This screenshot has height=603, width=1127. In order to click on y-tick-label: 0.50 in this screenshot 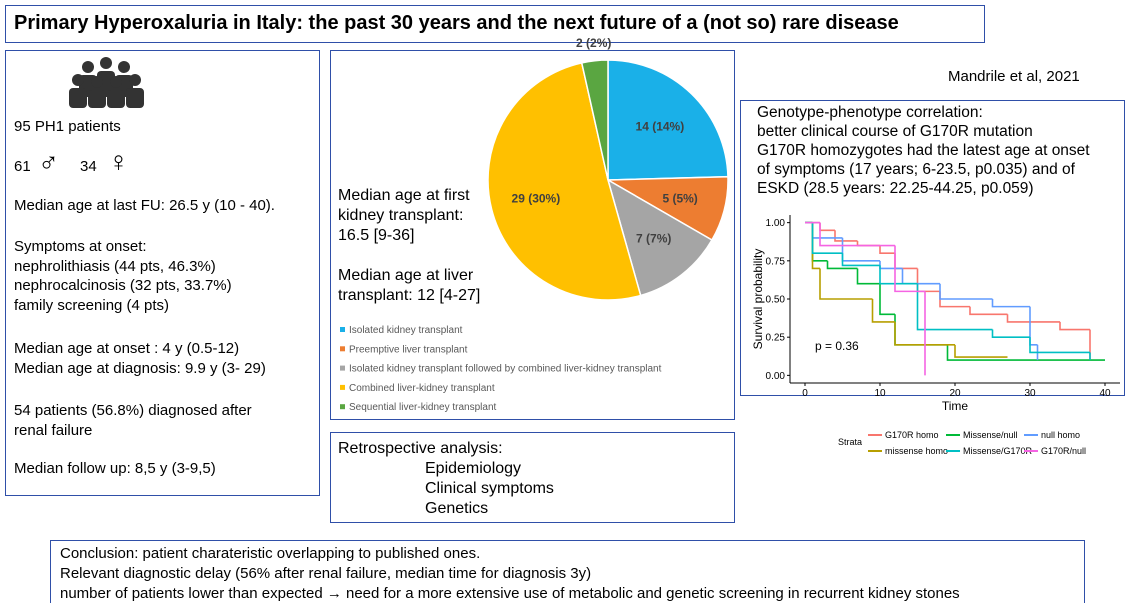, I will do `click(776, 300)`.